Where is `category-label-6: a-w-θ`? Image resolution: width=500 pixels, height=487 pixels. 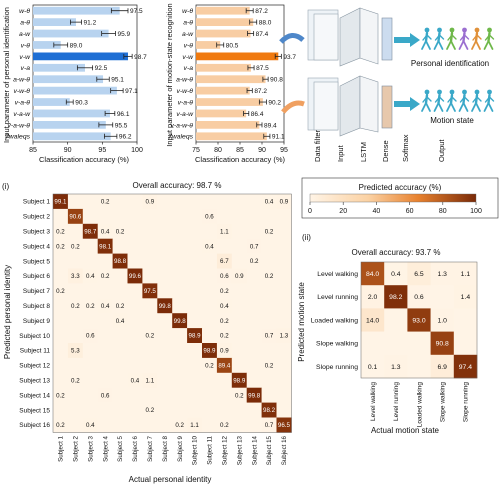 category-label-6: a-w-θ is located at coordinates (21, 80).